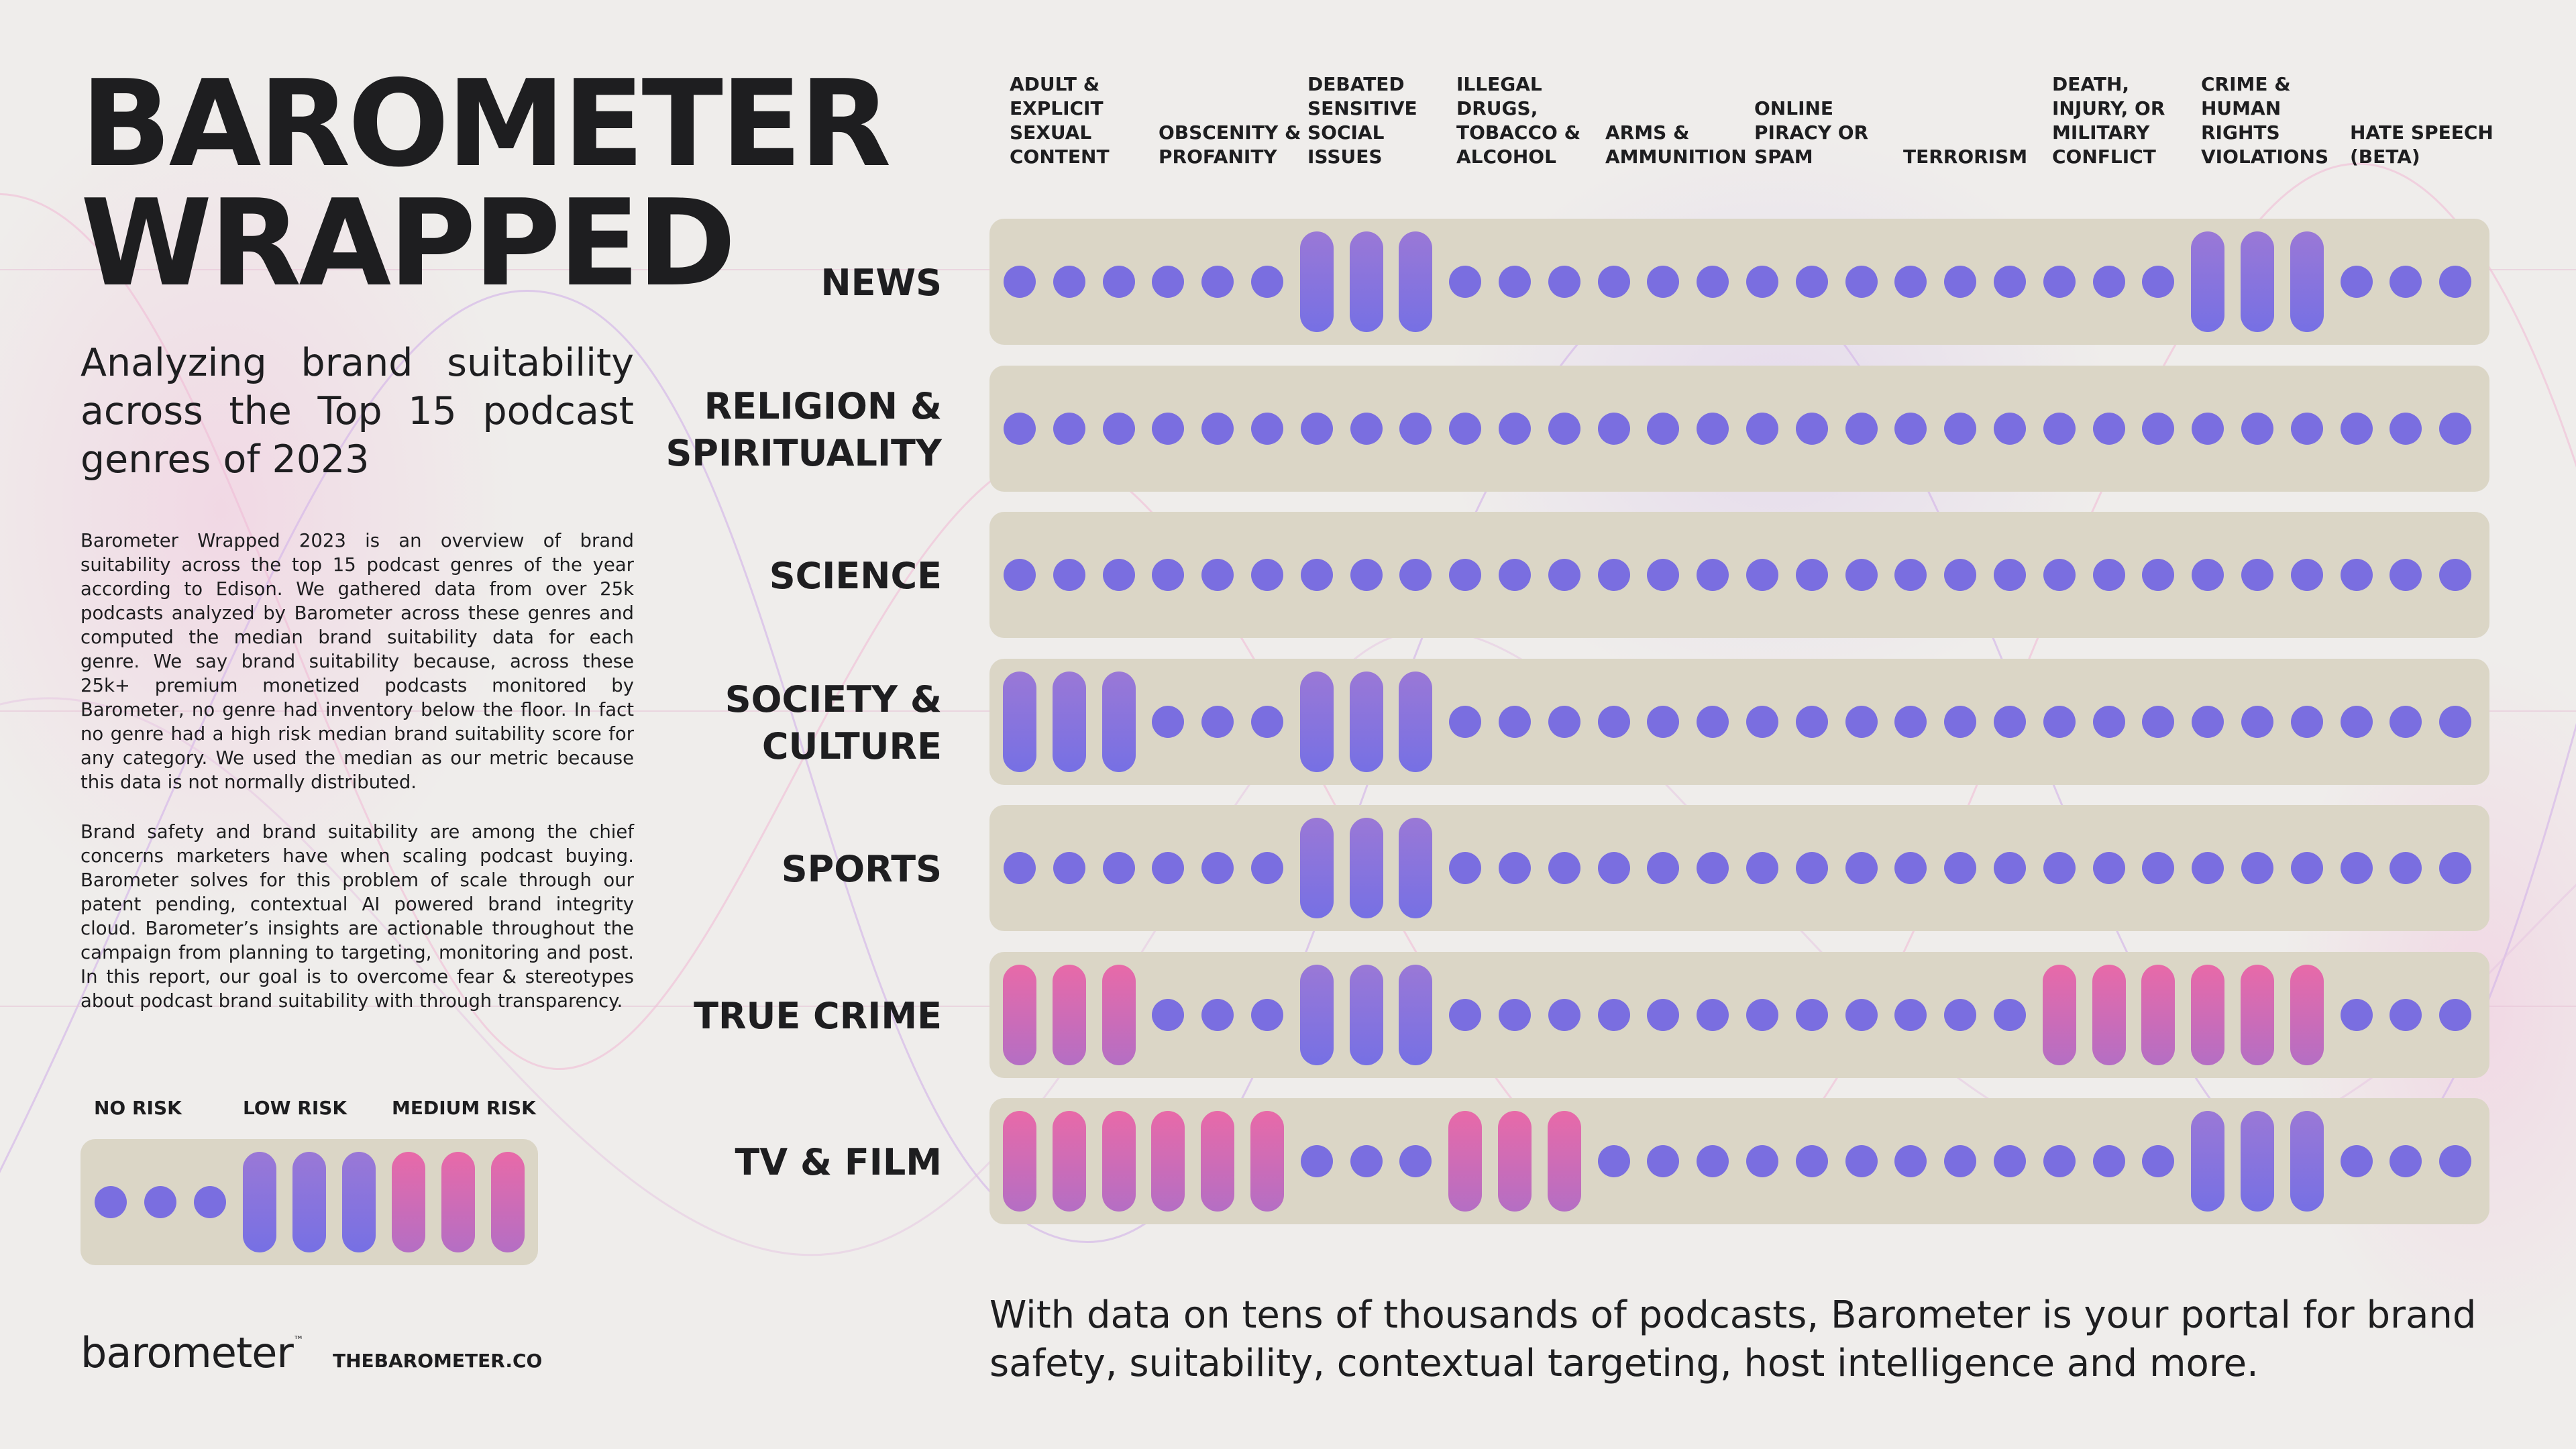  I want to click on genre-label: RELIGION & SPIRITUALITY, so click(804, 429).